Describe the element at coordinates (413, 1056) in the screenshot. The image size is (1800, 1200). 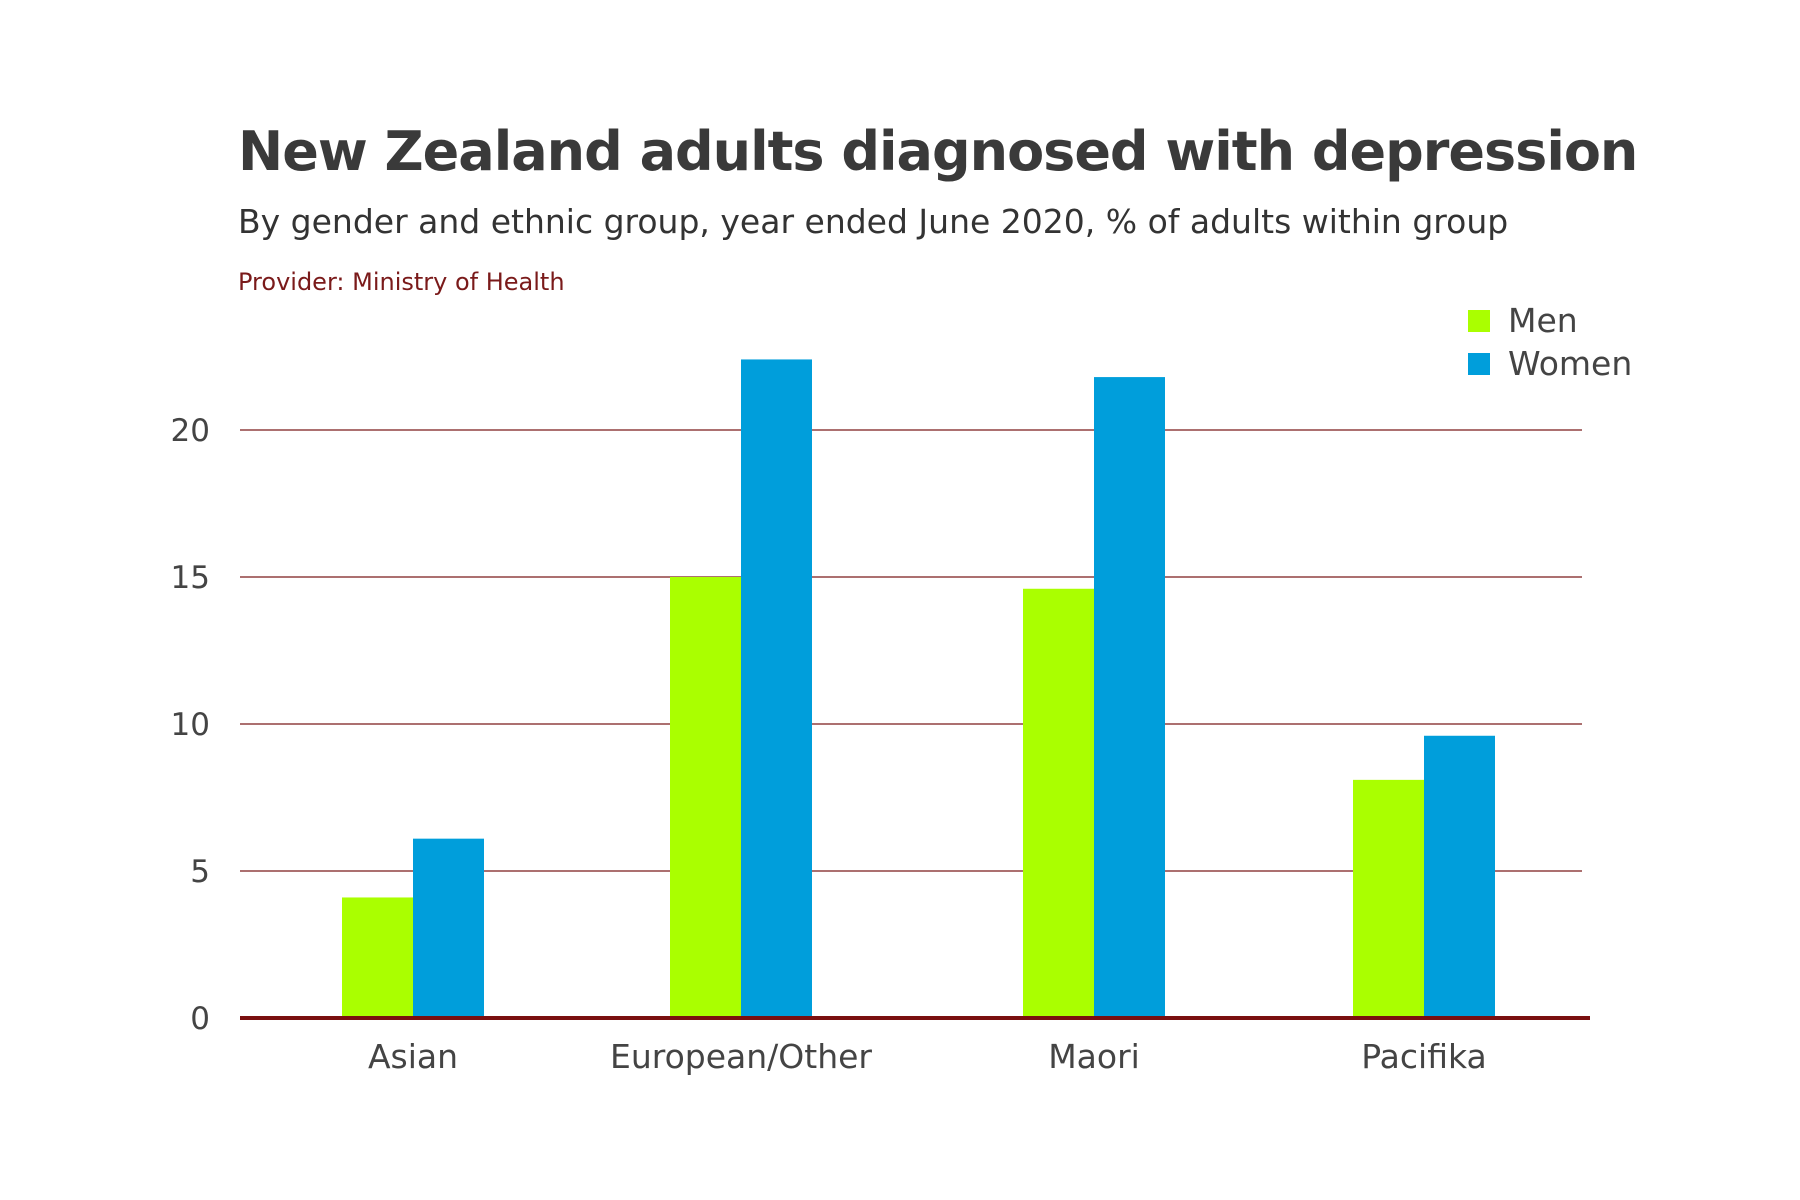
I see `x-label-asian: Asian` at that location.